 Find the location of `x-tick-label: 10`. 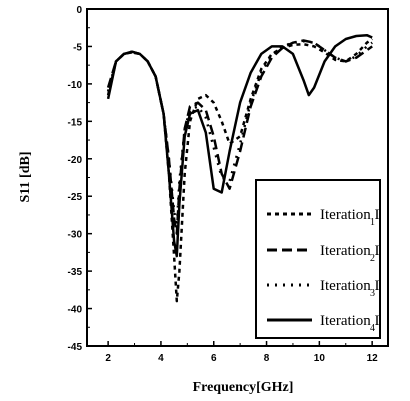

x-tick-label: 10 is located at coordinates (320, 358).